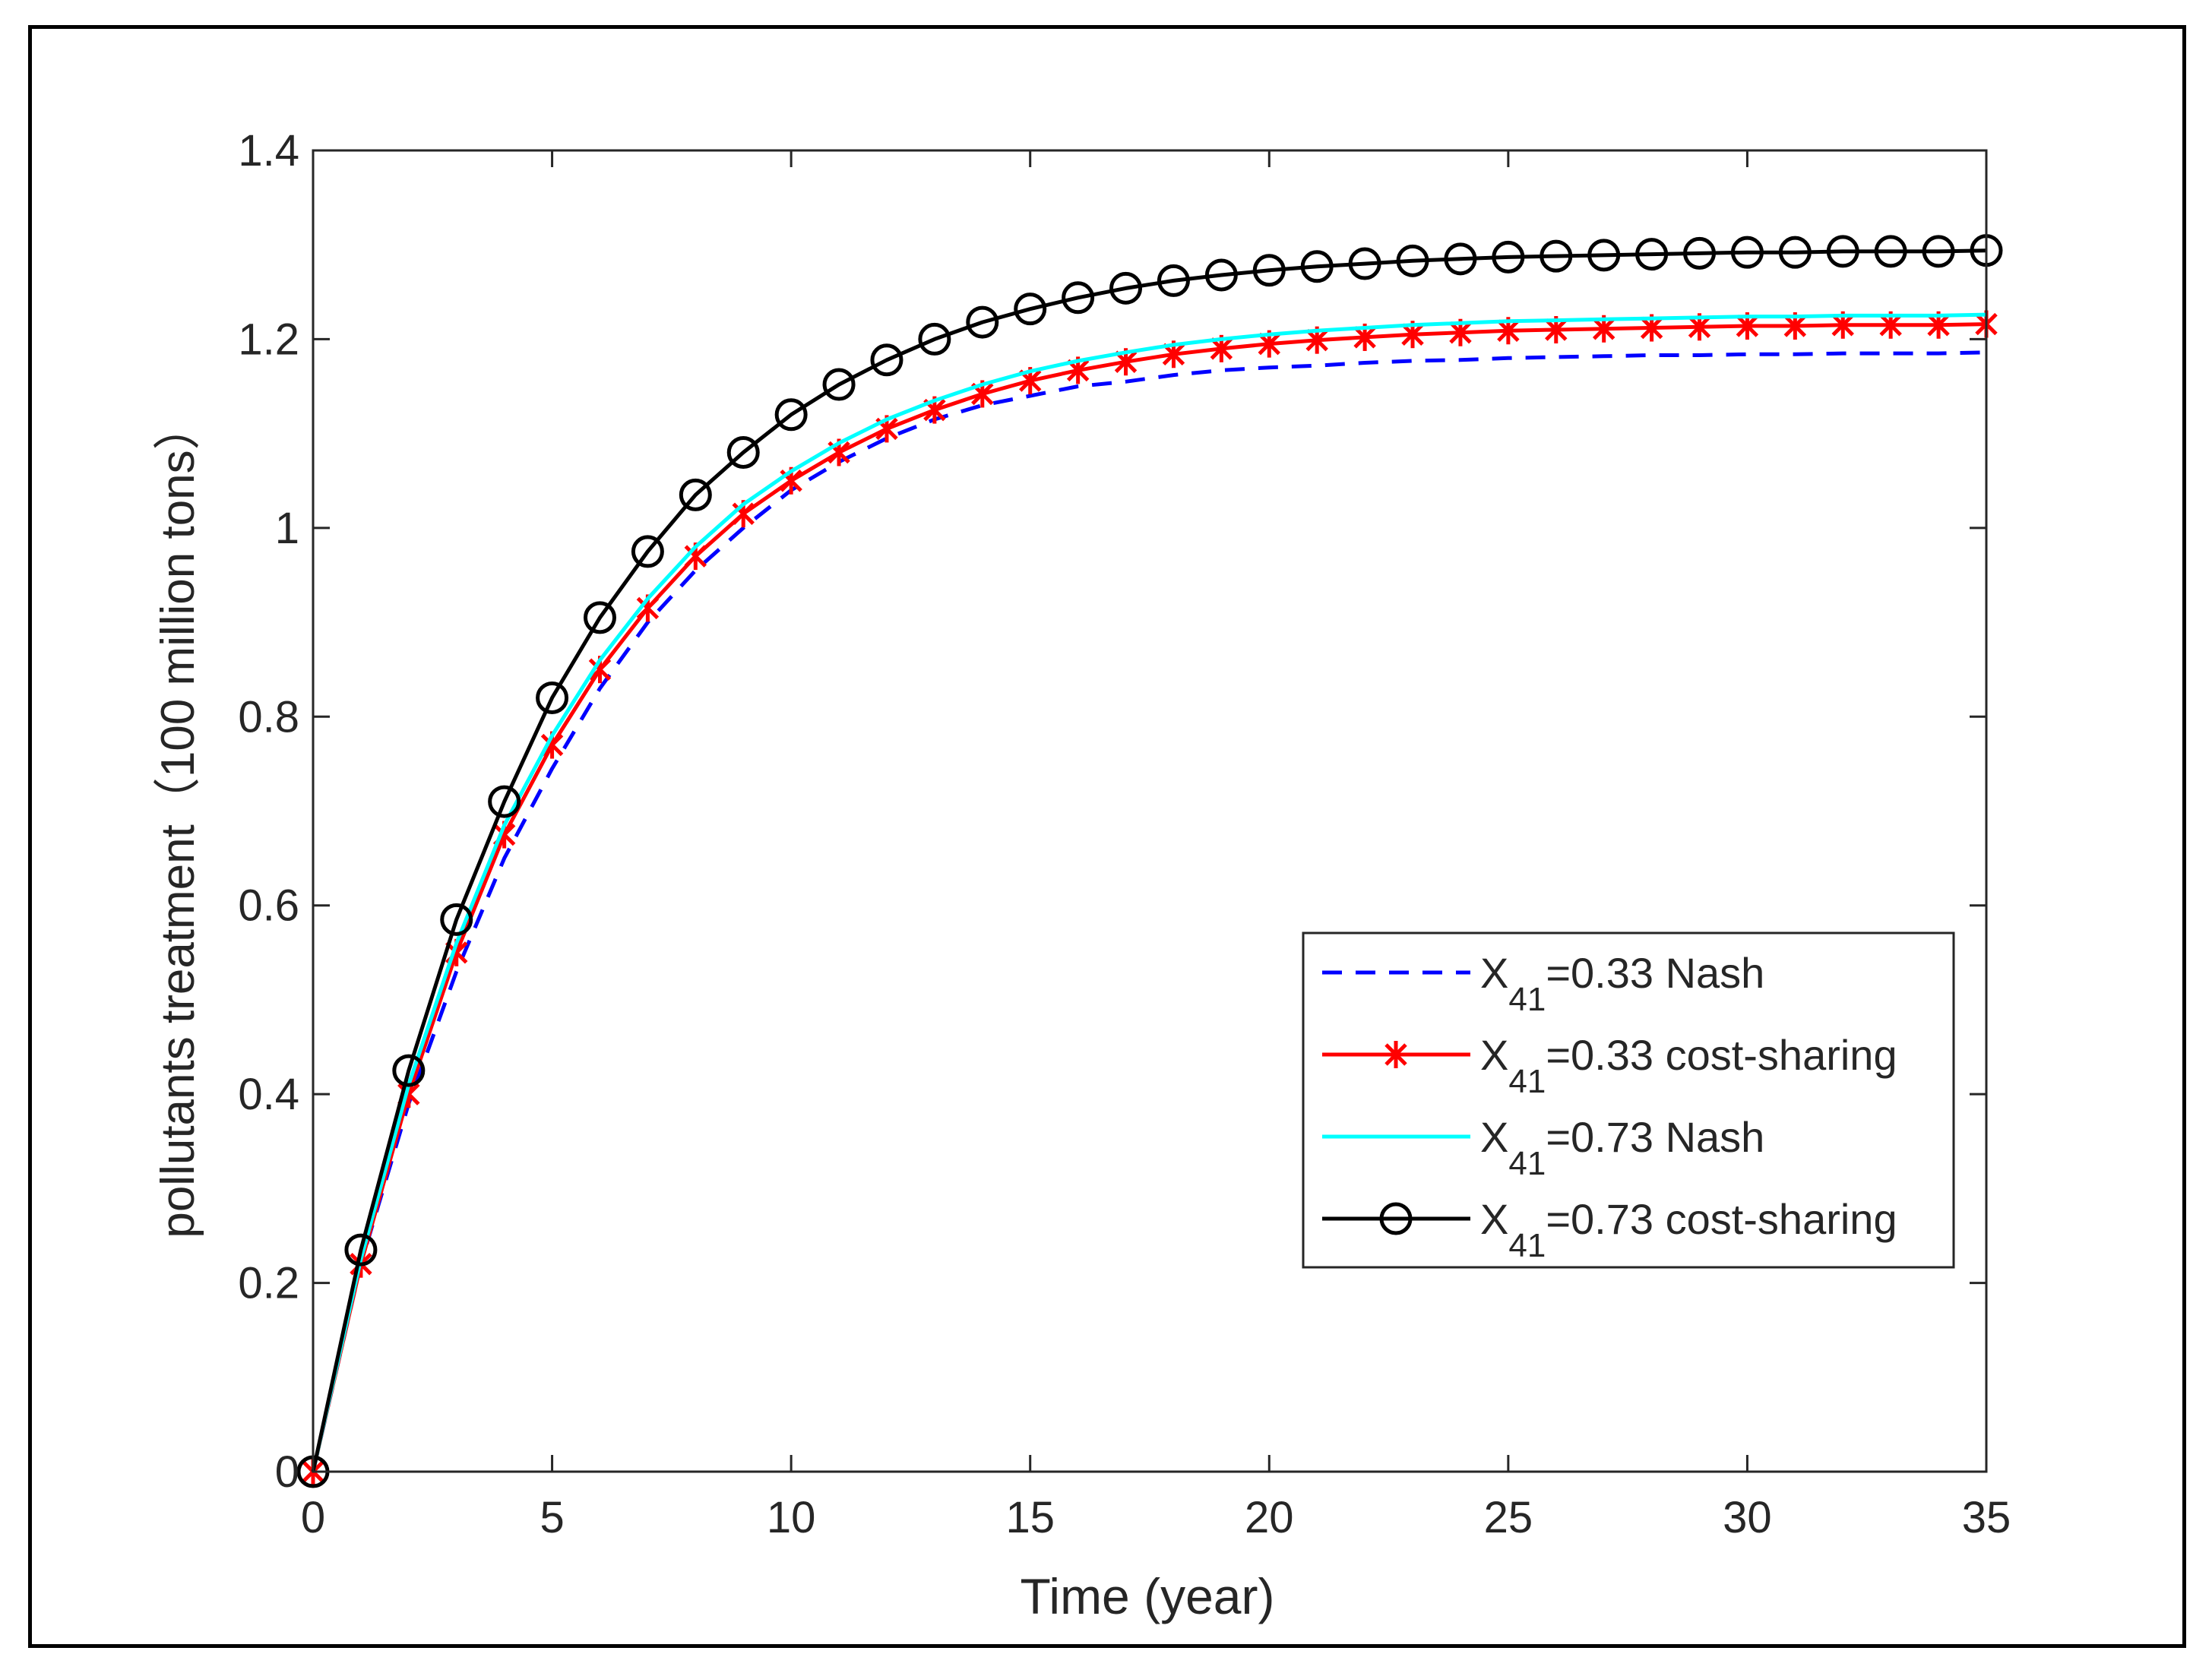 Image resolution: width=2212 pixels, height=1673 pixels. I want to click on x-tick-label: 35, so click(1986, 1517).